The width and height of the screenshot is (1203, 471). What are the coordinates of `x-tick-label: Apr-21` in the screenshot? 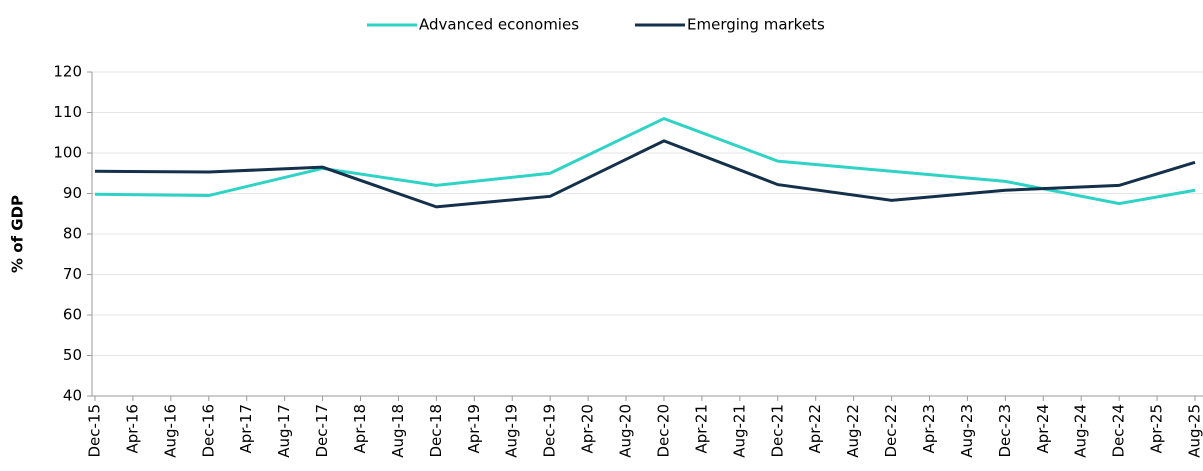 It's located at (701, 429).